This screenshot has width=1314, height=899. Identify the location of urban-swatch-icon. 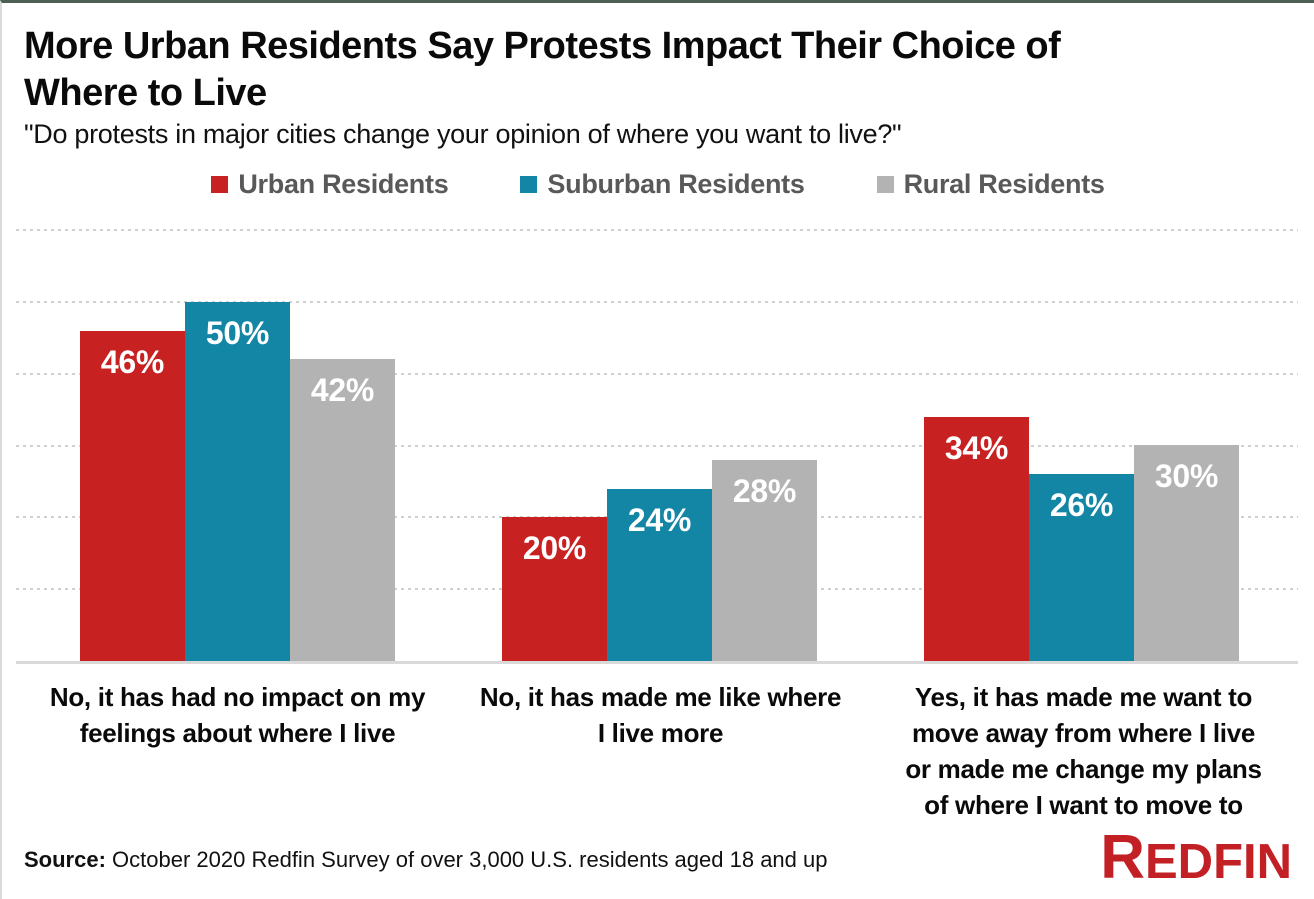
(220, 184).